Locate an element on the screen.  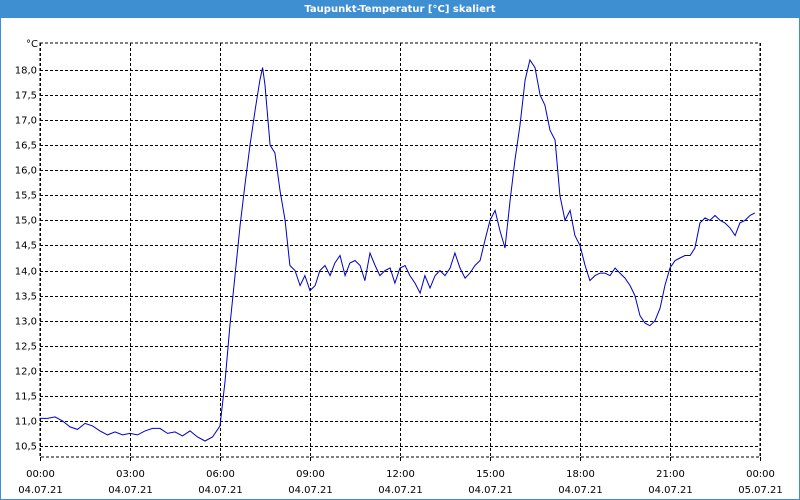
x-tick-label: 09:00 is located at coordinates (310, 474).